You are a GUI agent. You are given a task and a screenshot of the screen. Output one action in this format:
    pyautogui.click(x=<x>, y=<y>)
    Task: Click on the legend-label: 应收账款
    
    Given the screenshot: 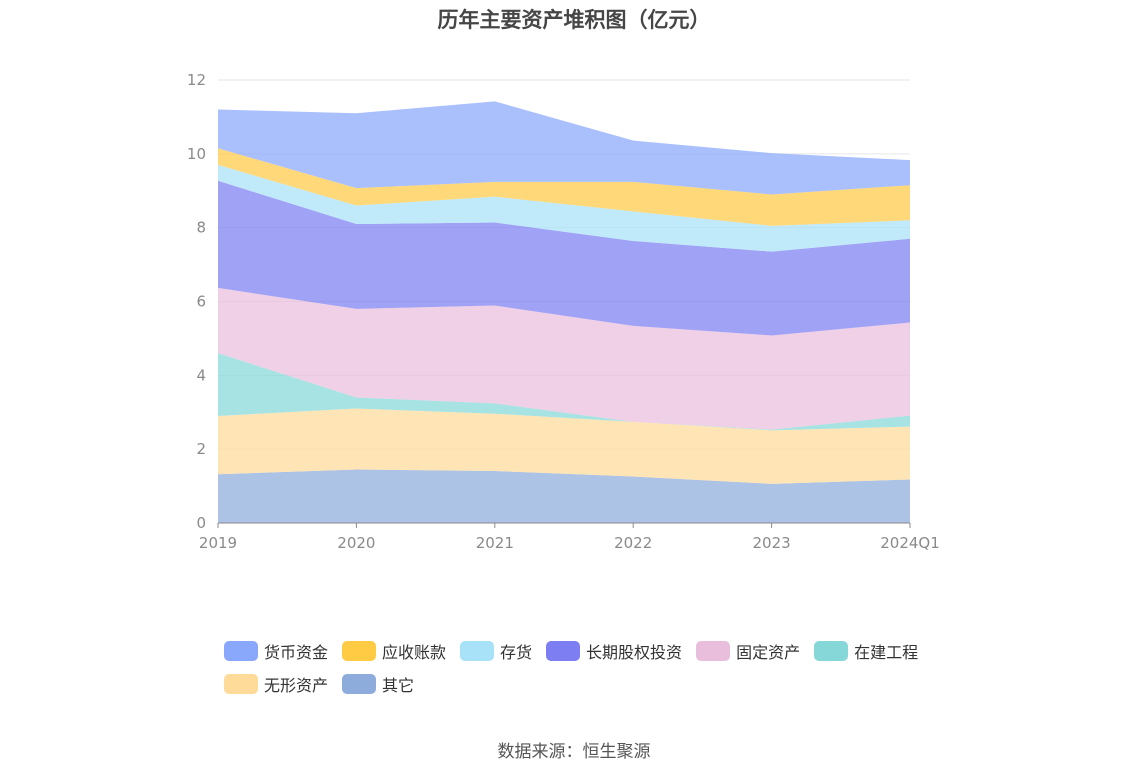 What is the action you would take?
    pyautogui.click(x=414, y=652)
    